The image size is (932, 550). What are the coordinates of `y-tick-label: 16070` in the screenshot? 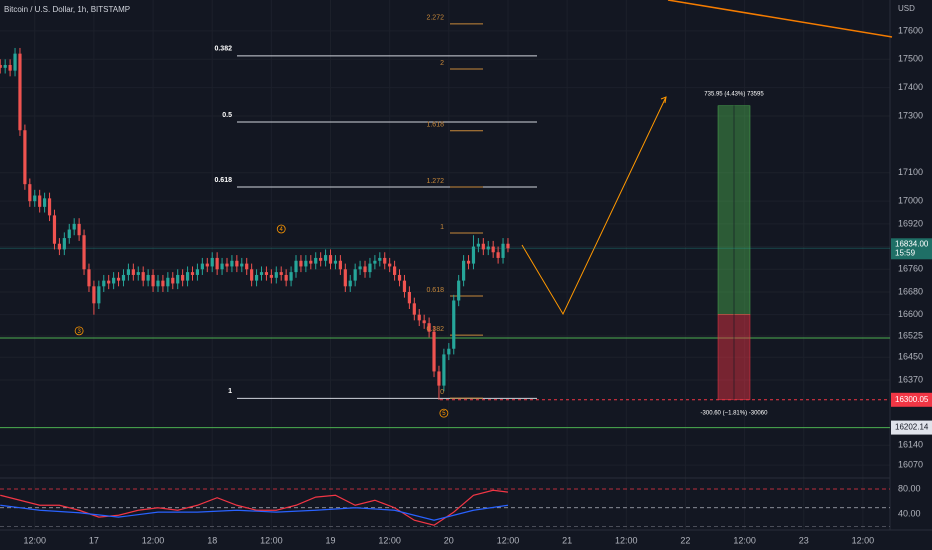 It's located at (910, 464).